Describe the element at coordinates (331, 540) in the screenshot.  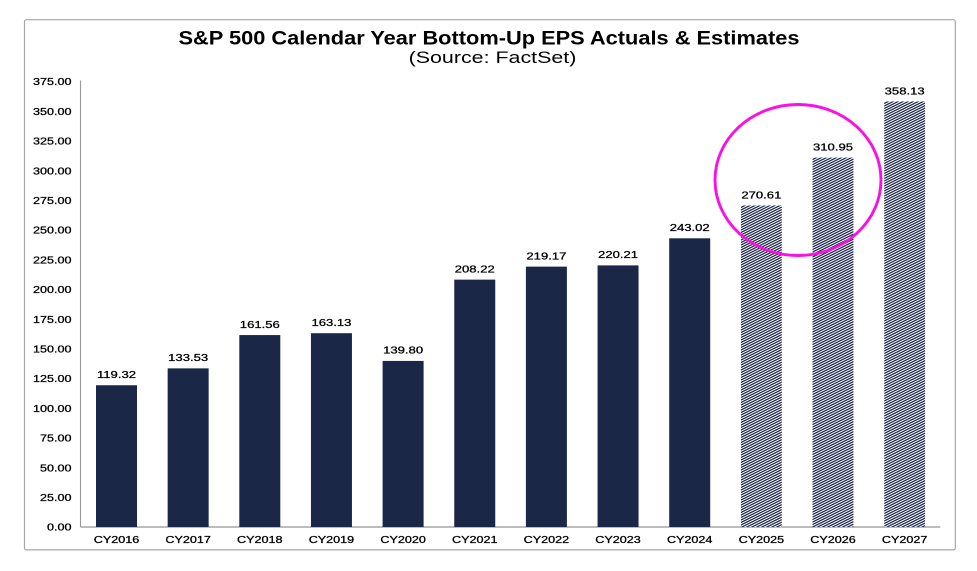
I see `svg-text: CY2019` at that location.